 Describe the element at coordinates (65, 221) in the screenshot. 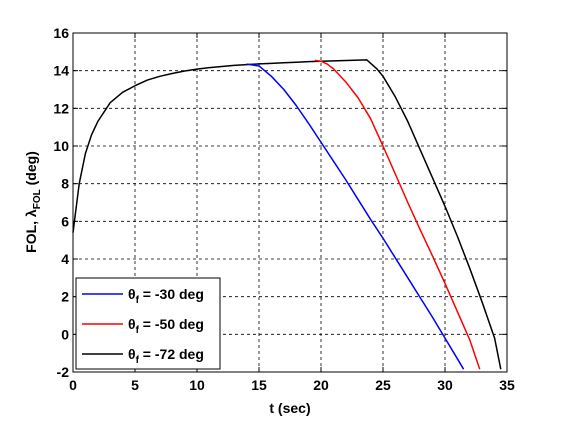

I see `y-tick-label: 6` at that location.